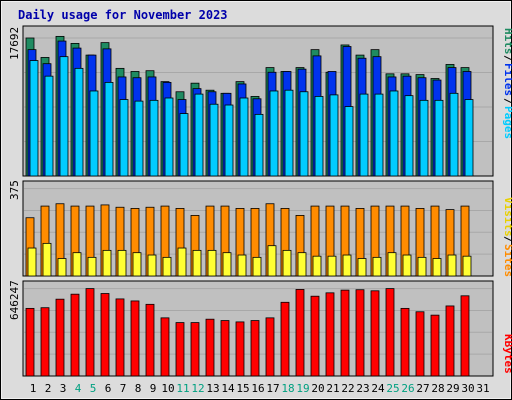  What do you see at coordinates (507, 354) in the screenshot?
I see `kbytes-legend: KBytes` at bounding box center [507, 354].